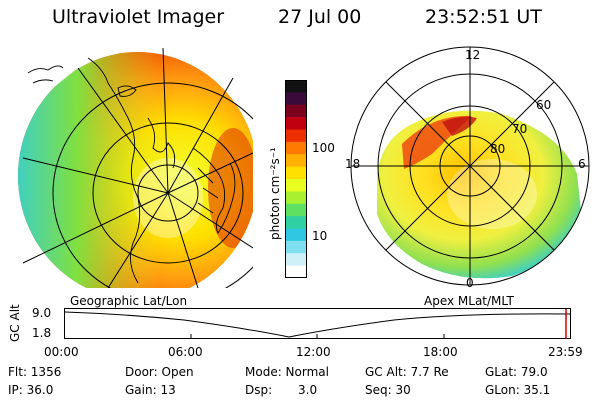 The image size is (600, 400). What do you see at coordinates (42, 313) in the screenshot?
I see `altitude-ytick-9: 9.0` at bounding box center [42, 313].